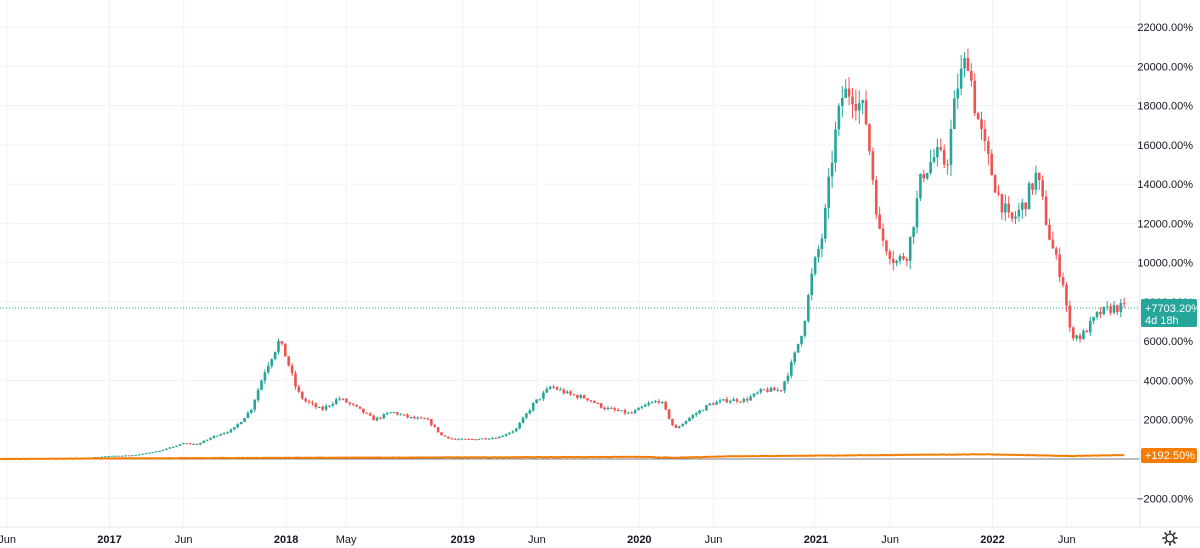 Image resolution: width=1200 pixels, height=548 pixels. What do you see at coordinates (1168, 342) in the screenshot?
I see `price-tick-label: 6000.00%` at bounding box center [1168, 342].